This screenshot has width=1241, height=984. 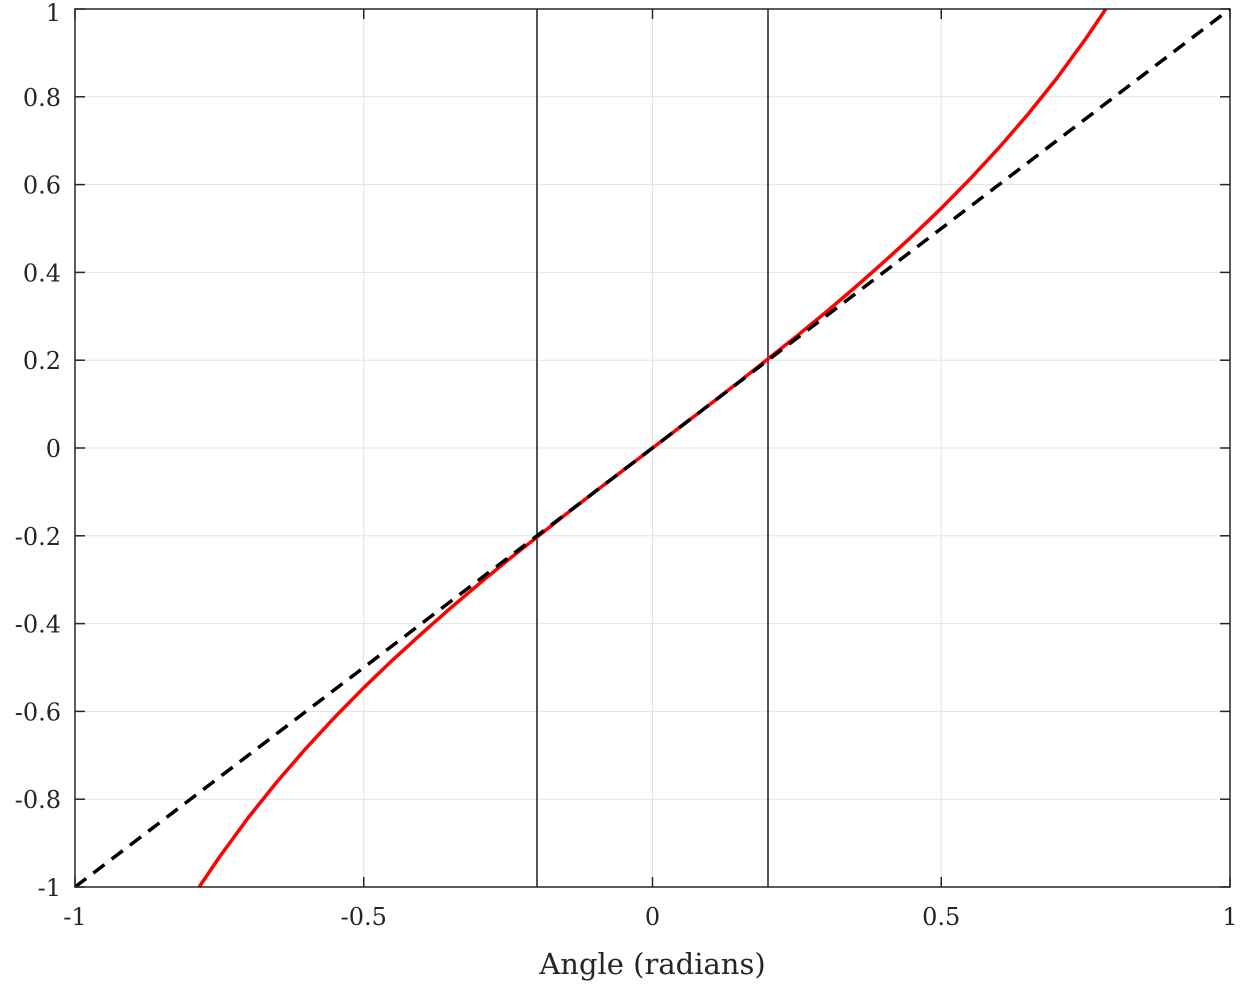 I want to click on y-tick-label: -0.8, so click(x=38, y=800).